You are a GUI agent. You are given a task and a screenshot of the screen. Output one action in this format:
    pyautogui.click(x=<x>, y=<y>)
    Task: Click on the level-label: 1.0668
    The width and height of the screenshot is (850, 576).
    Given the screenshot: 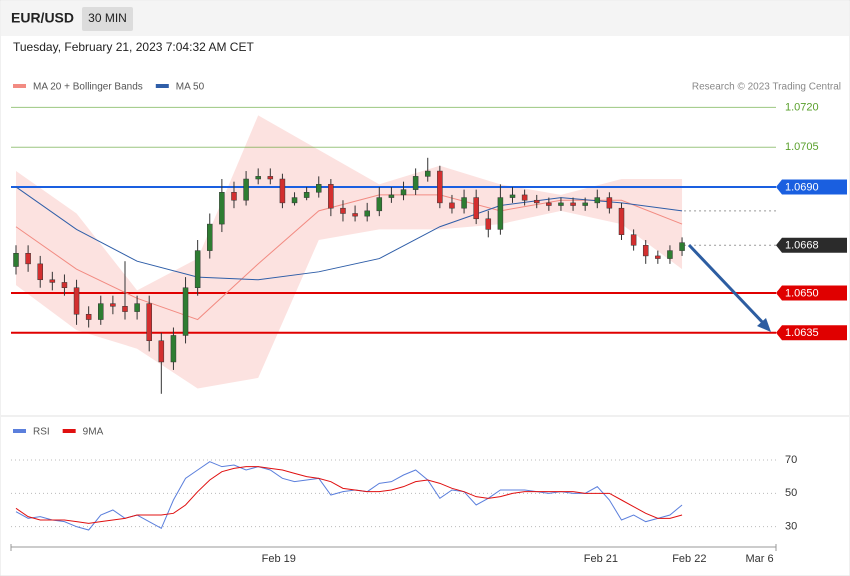 What is the action you would take?
    pyautogui.click(x=802, y=246)
    